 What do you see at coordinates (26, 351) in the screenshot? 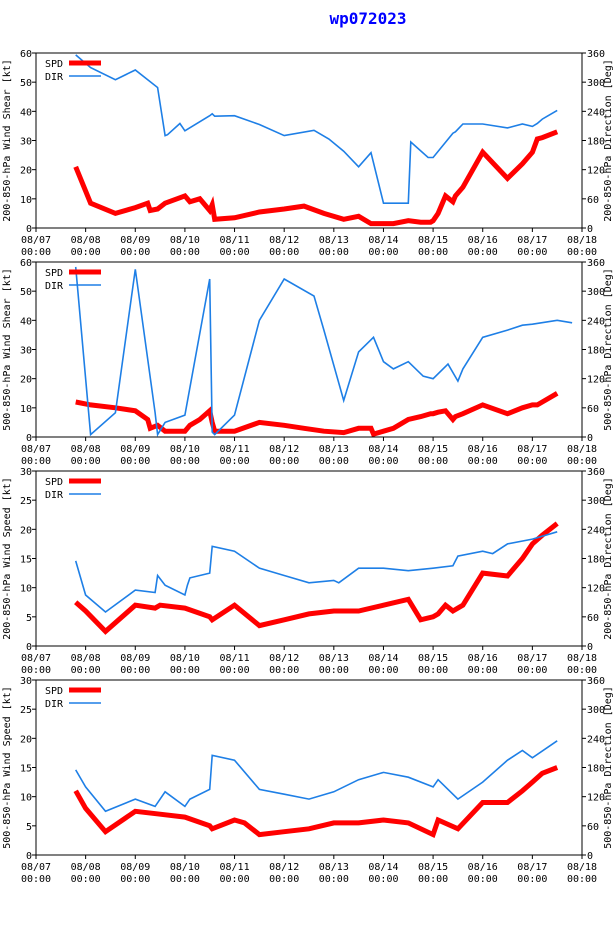
I see `y-left-tick-label: 30` at bounding box center [26, 351].